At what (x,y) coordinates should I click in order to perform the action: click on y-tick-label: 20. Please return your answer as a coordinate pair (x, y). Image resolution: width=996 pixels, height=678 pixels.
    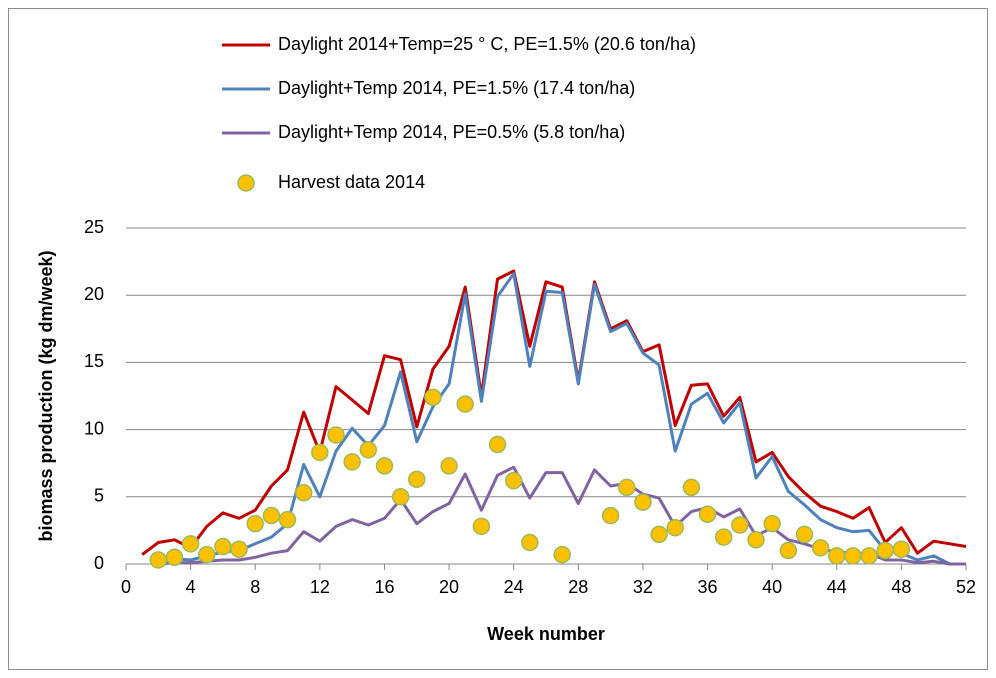
    Looking at the image, I should click on (94, 294).